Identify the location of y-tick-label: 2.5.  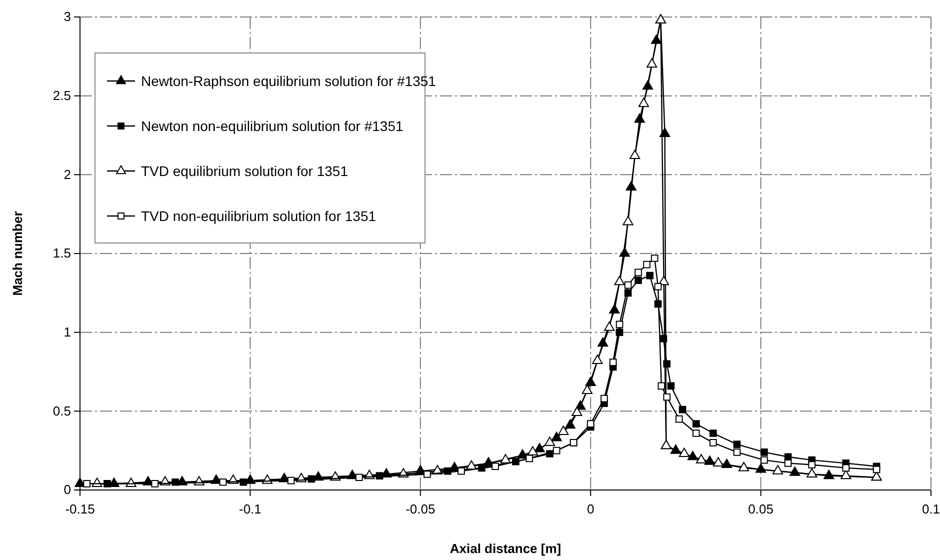
(61, 95).